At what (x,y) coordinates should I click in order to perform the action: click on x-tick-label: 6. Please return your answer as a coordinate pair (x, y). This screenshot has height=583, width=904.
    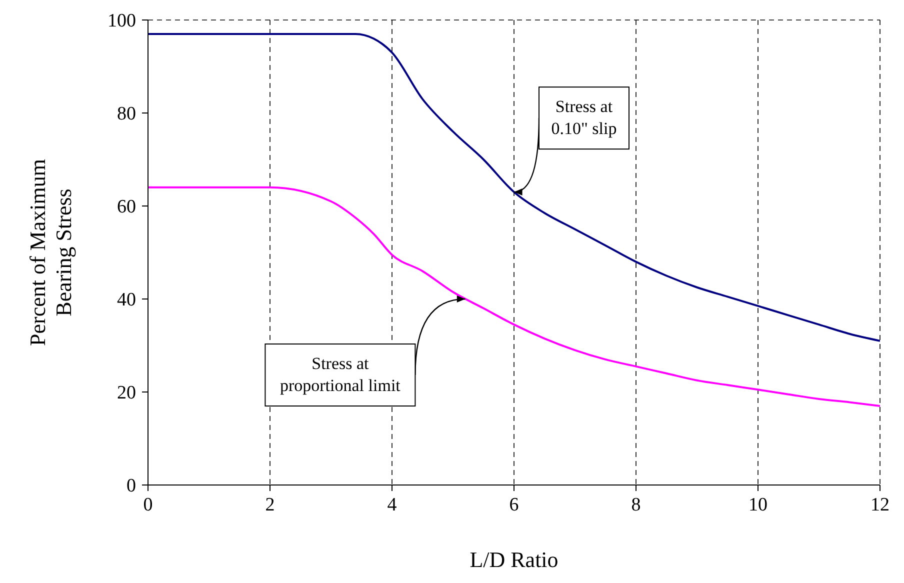
    Looking at the image, I should click on (514, 505).